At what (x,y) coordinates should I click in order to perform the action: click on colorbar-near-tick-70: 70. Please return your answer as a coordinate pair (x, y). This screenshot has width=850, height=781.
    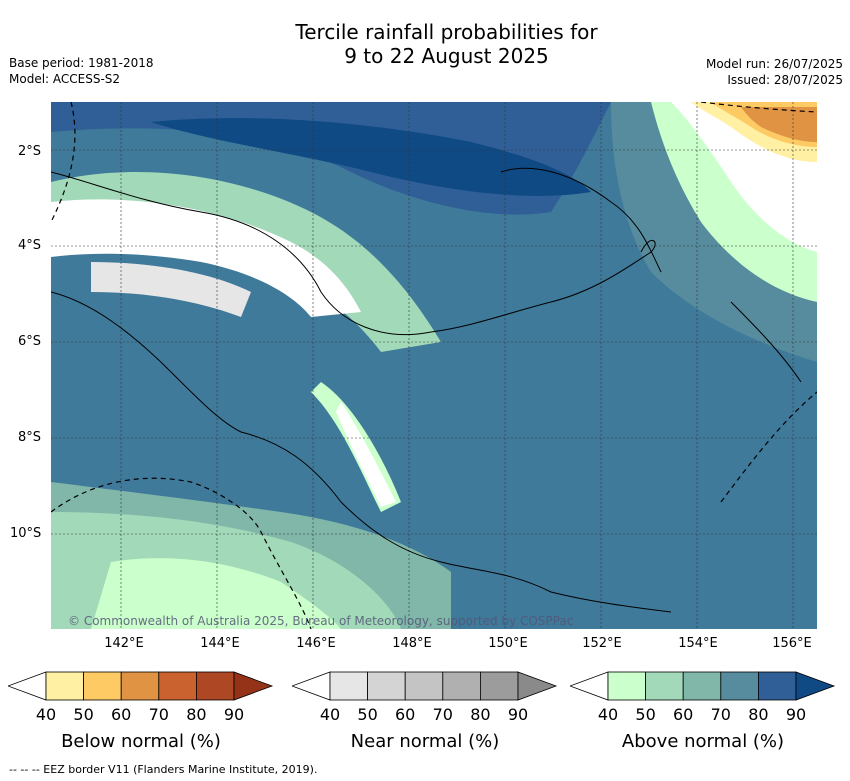
    Looking at the image, I should click on (442, 714).